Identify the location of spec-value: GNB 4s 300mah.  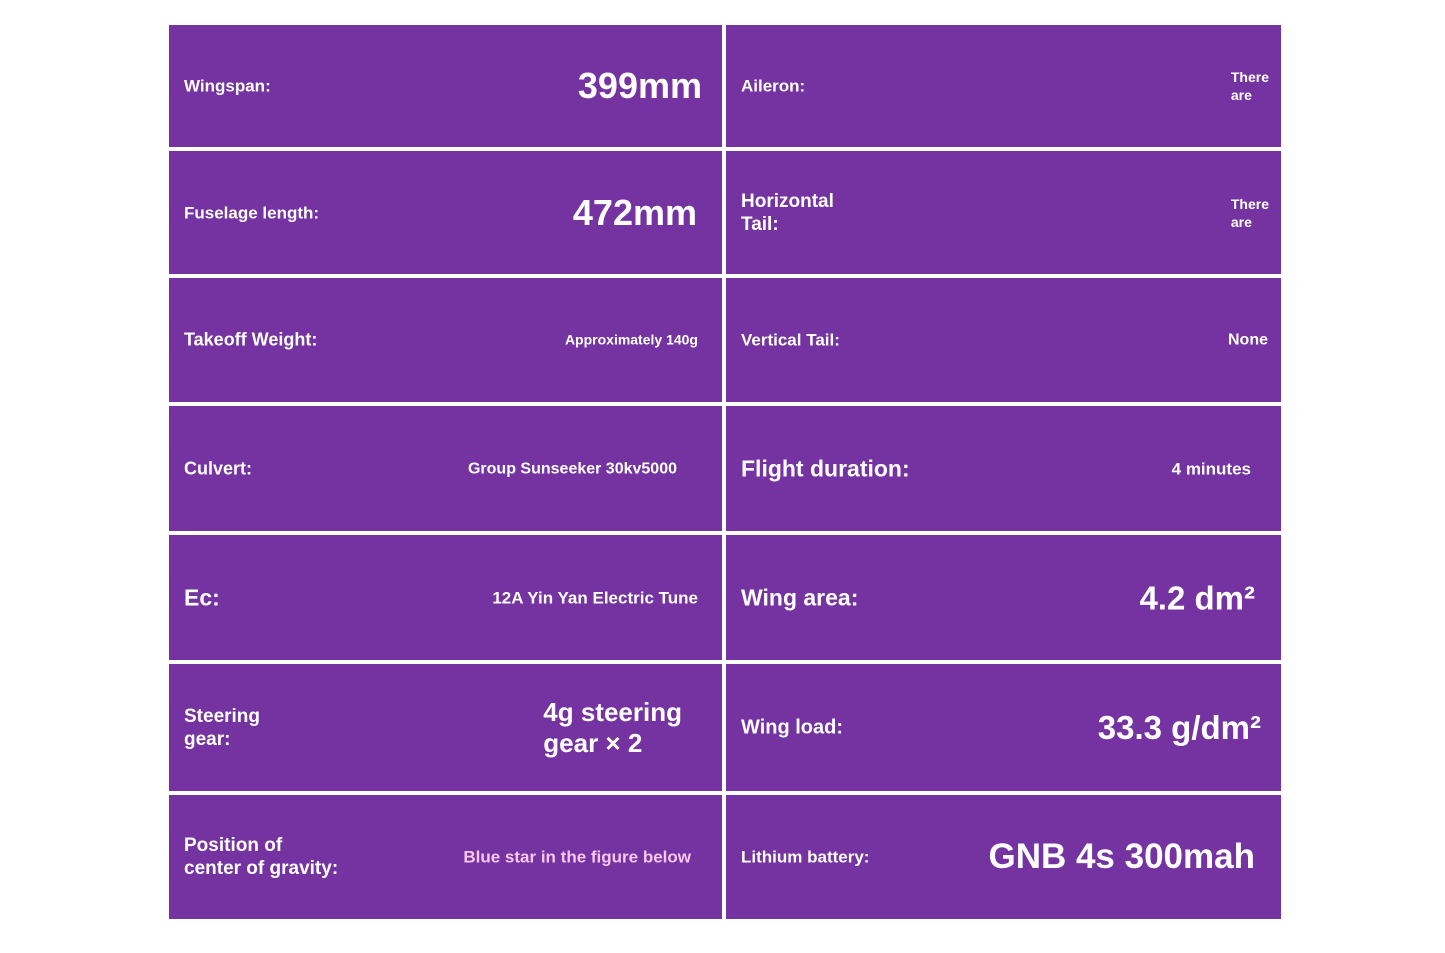
(1121, 856).